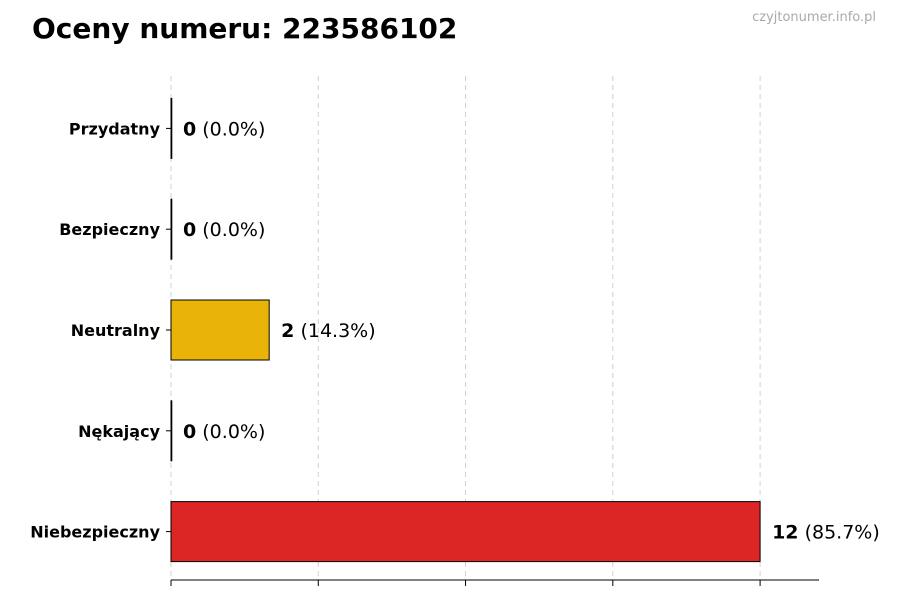 Image resolution: width=900 pixels, height=600 pixels. What do you see at coordinates (287, 331) in the screenshot?
I see `data-label-value: 2` at bounding box center [287, 331].